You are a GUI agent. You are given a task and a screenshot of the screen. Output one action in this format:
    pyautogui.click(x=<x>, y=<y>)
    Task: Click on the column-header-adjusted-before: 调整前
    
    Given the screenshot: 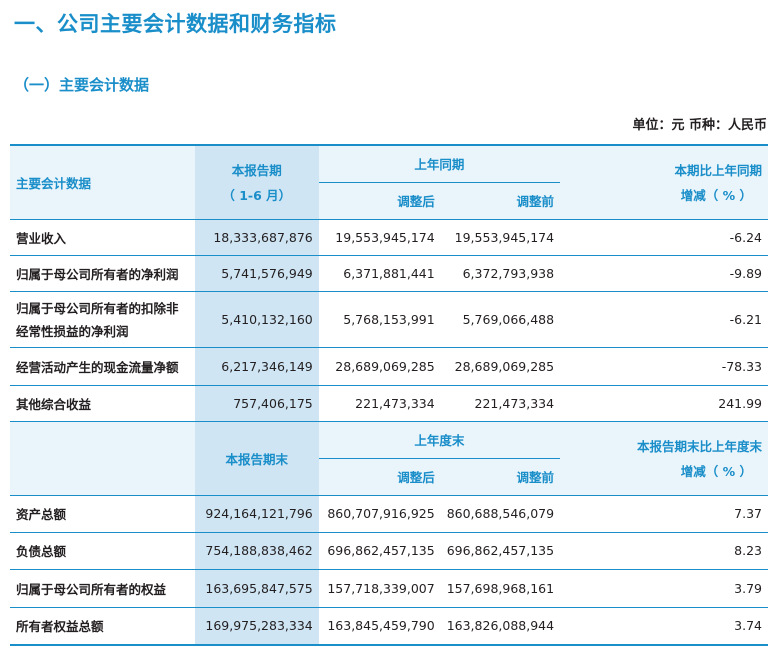 What is the action you would take?
    pyautogui.click(x=500, y=201)
    